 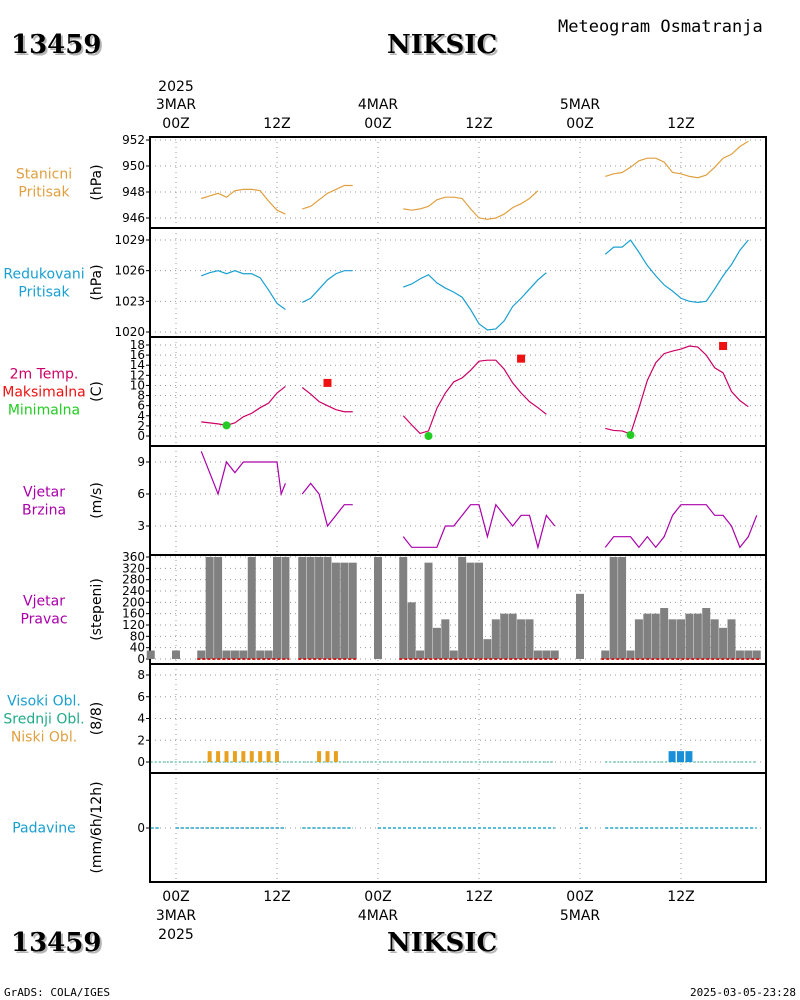 I want to click on panel-name-label: Redukovani, so click(x=43, y=275).